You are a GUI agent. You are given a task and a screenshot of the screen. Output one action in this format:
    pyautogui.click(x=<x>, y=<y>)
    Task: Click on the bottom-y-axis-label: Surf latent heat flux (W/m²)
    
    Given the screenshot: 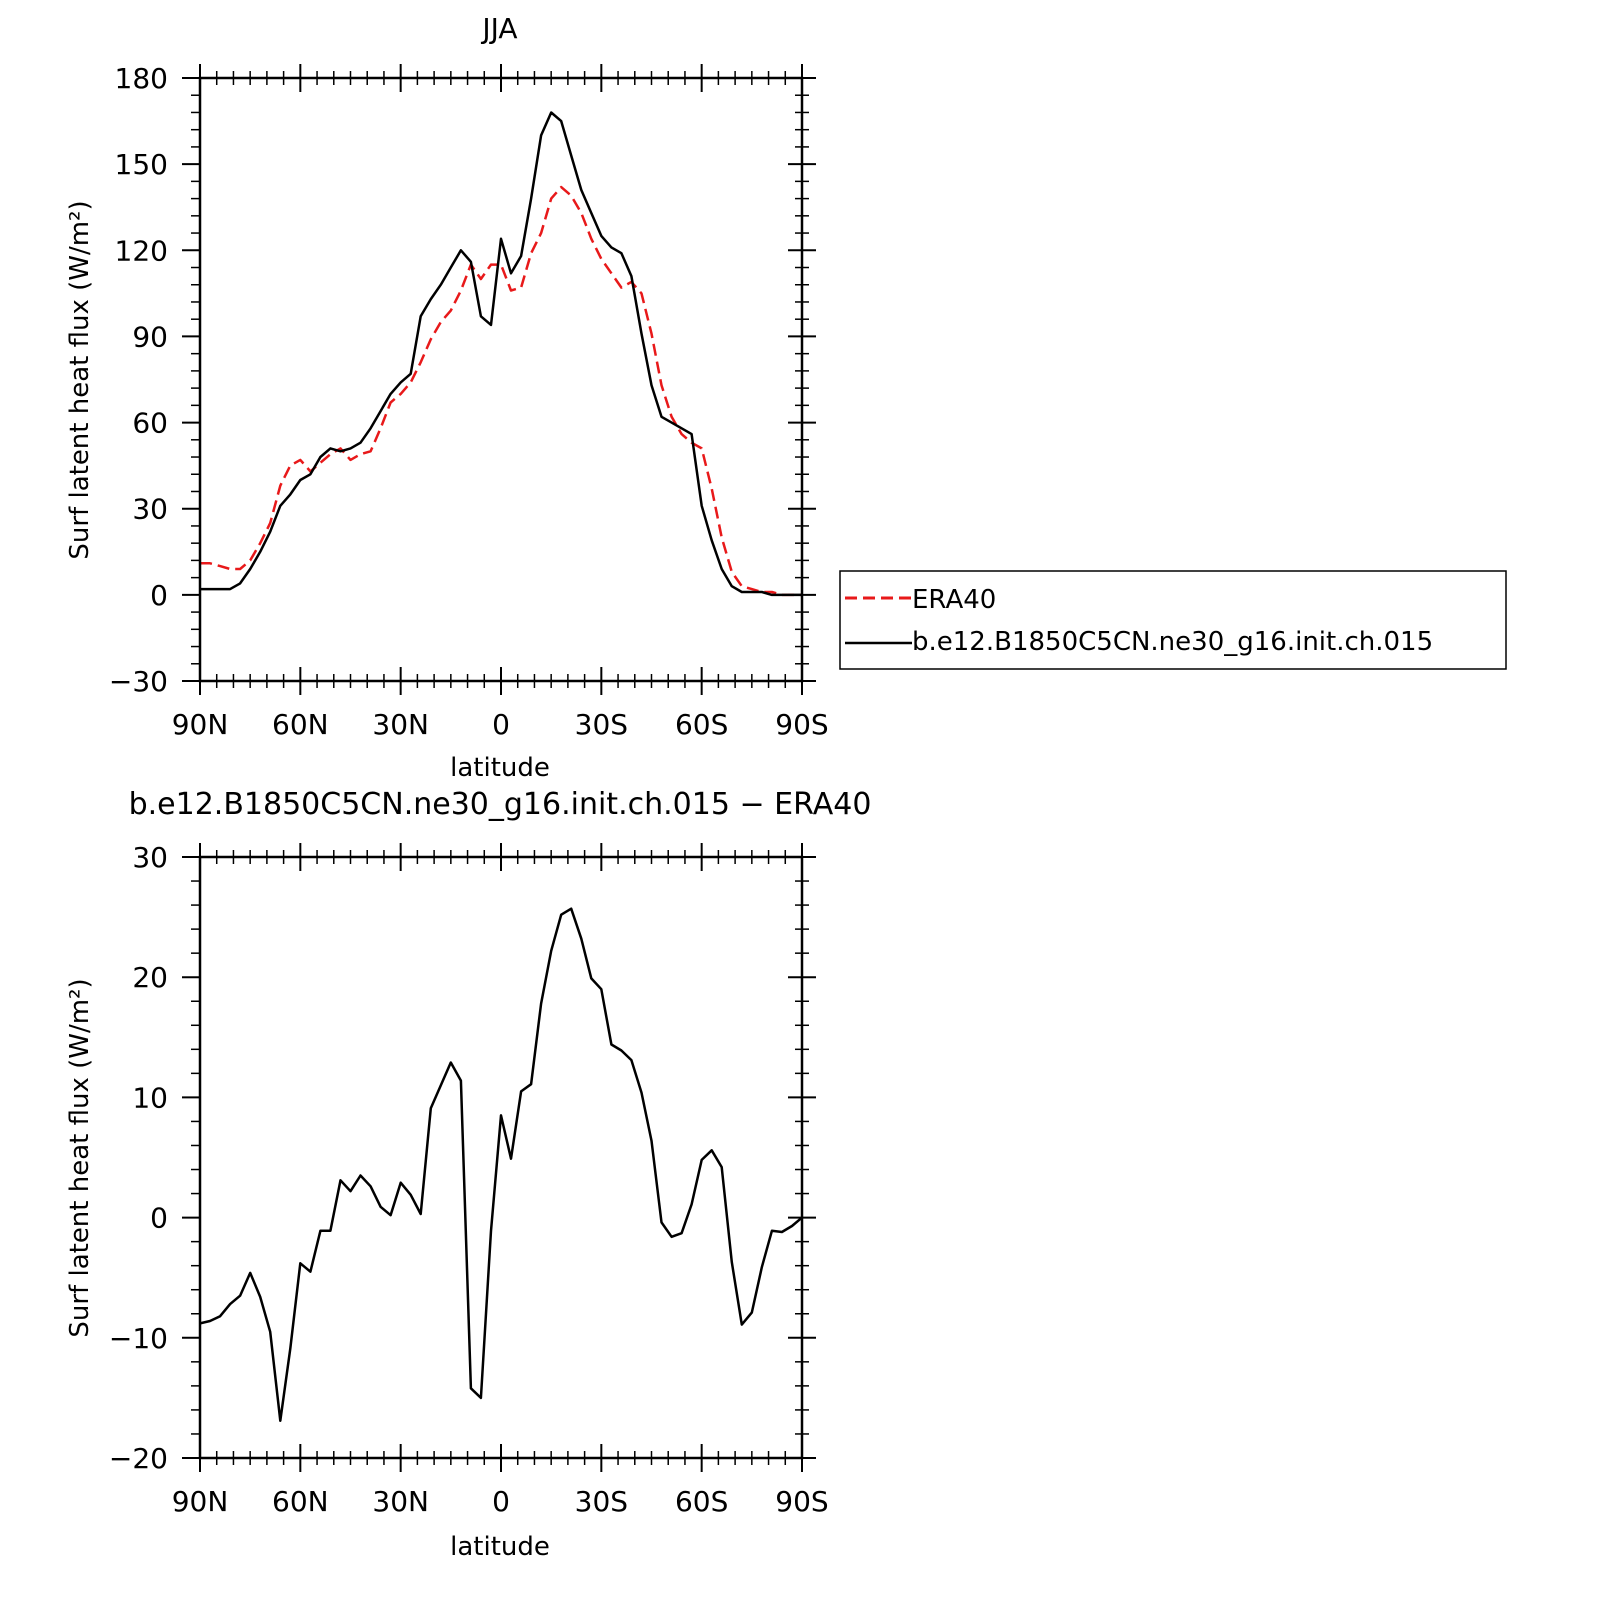 What is the action you would take?
    pyautogui.click(x=80, y=1157)
    